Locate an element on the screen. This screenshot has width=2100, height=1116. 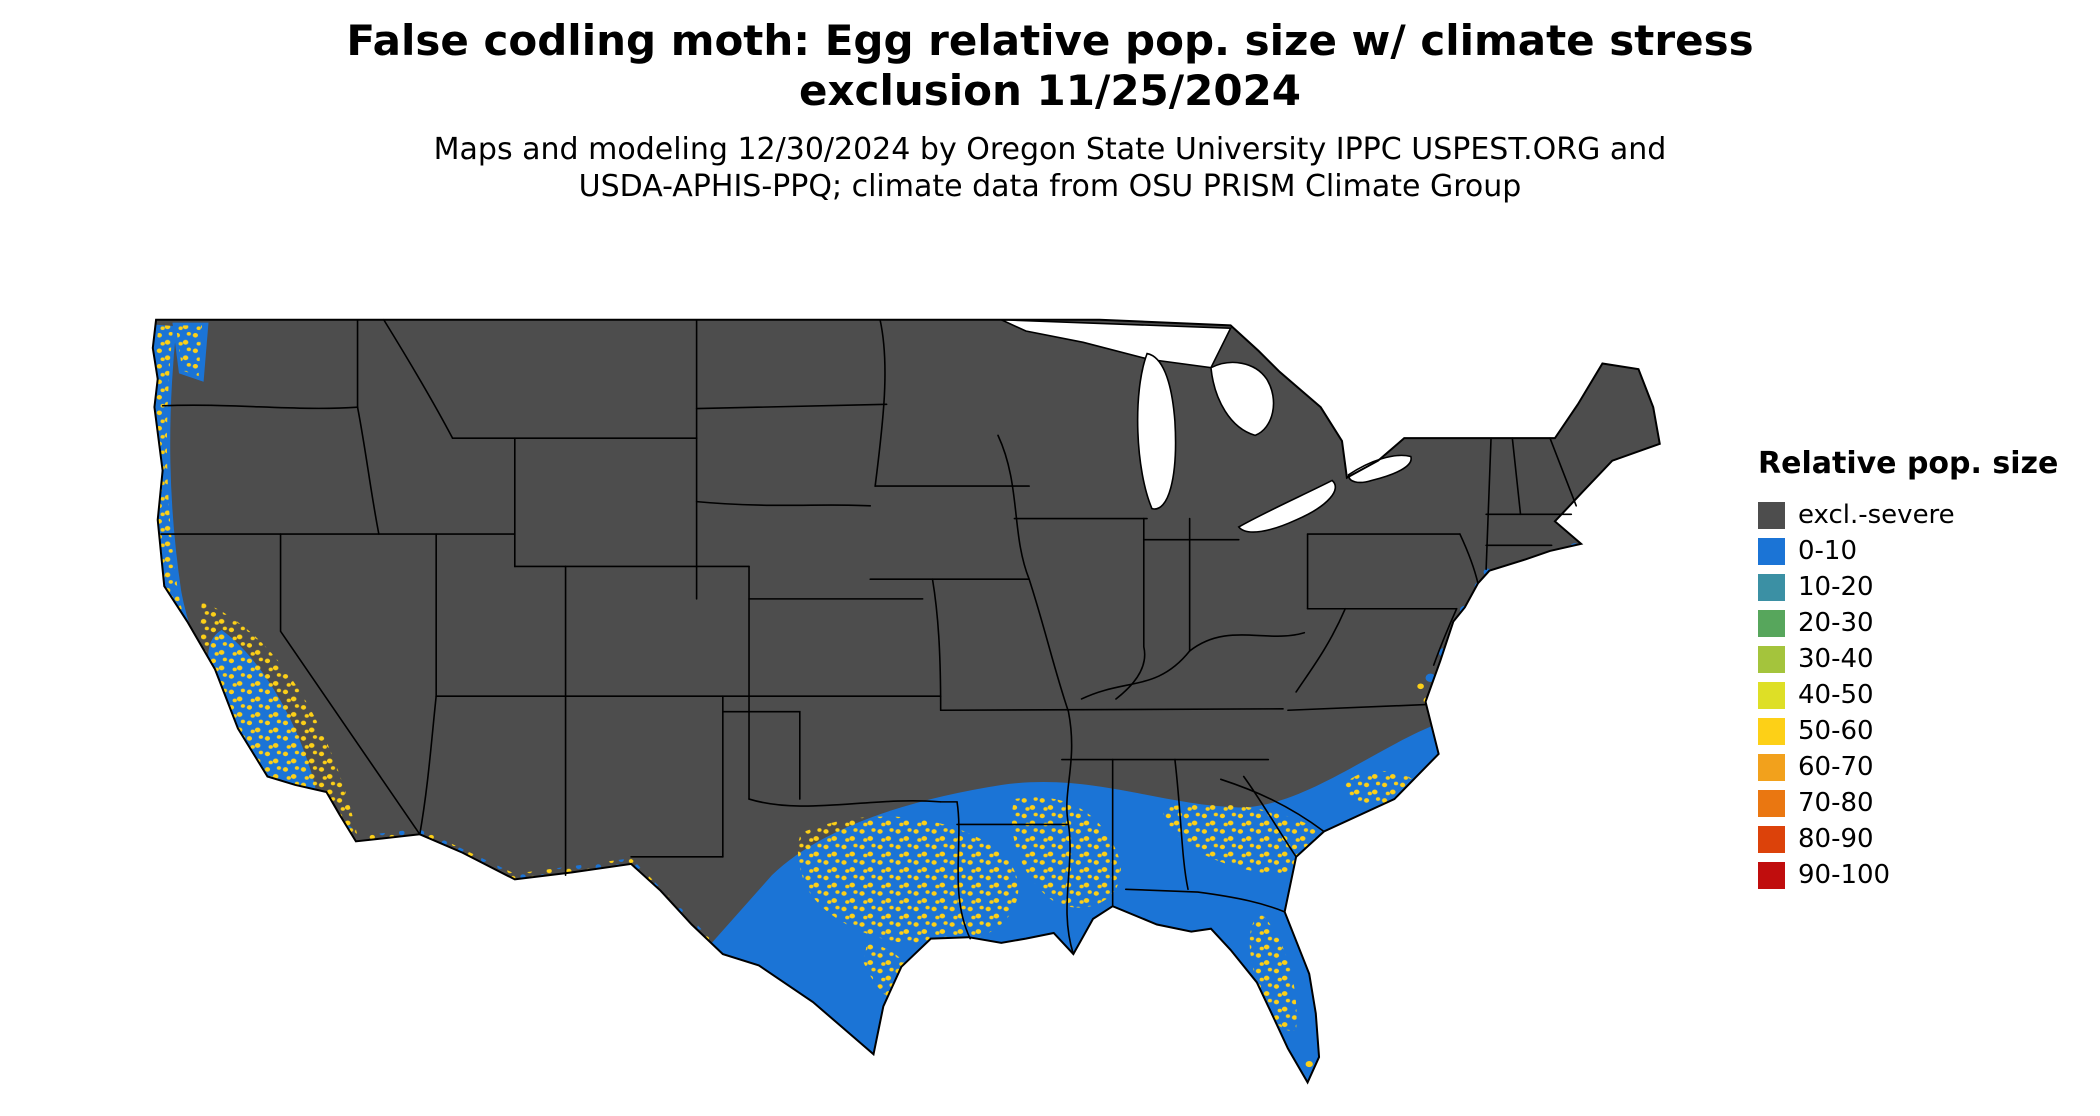
legend-item: 60-70 is located at coordinates (1923, 767).